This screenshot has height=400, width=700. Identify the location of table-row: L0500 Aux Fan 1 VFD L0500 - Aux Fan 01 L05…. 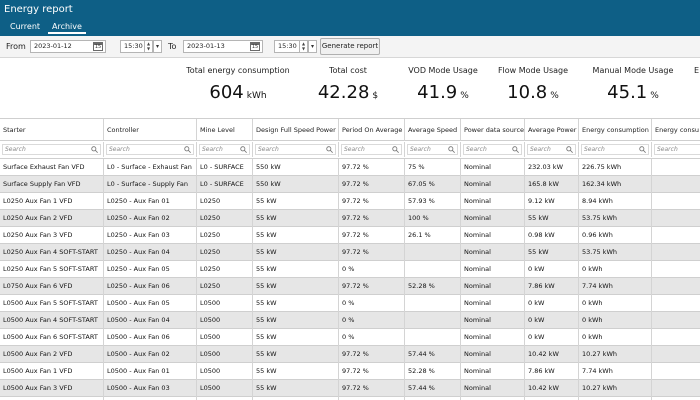
(350, 371).